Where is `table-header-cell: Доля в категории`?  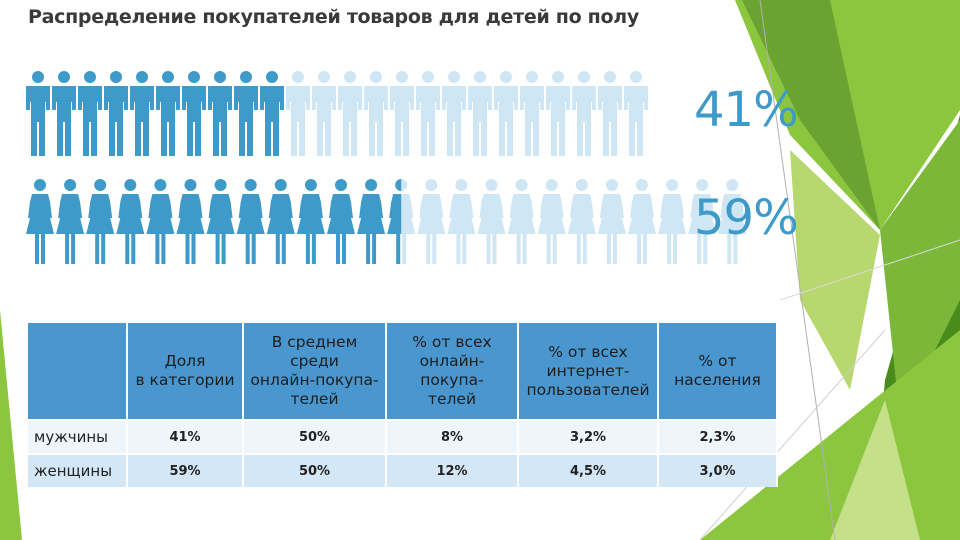 table-header-cell: Доля в категории is located at coordinates (185, 371).